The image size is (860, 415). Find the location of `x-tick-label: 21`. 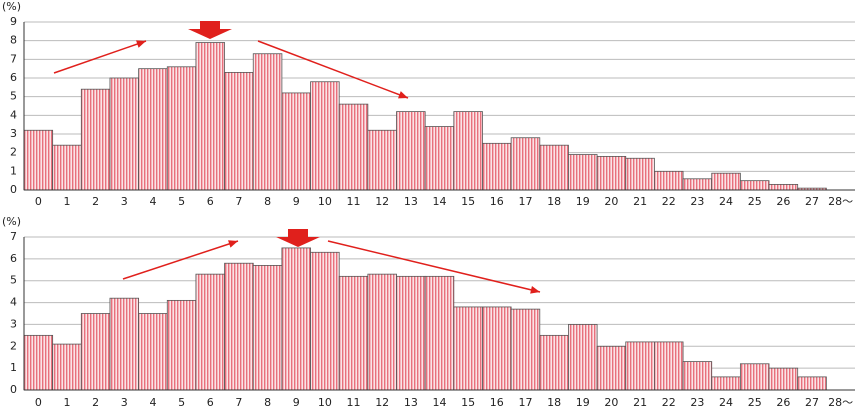

x-tick-label: 21 is located at coordinates (640, 201).